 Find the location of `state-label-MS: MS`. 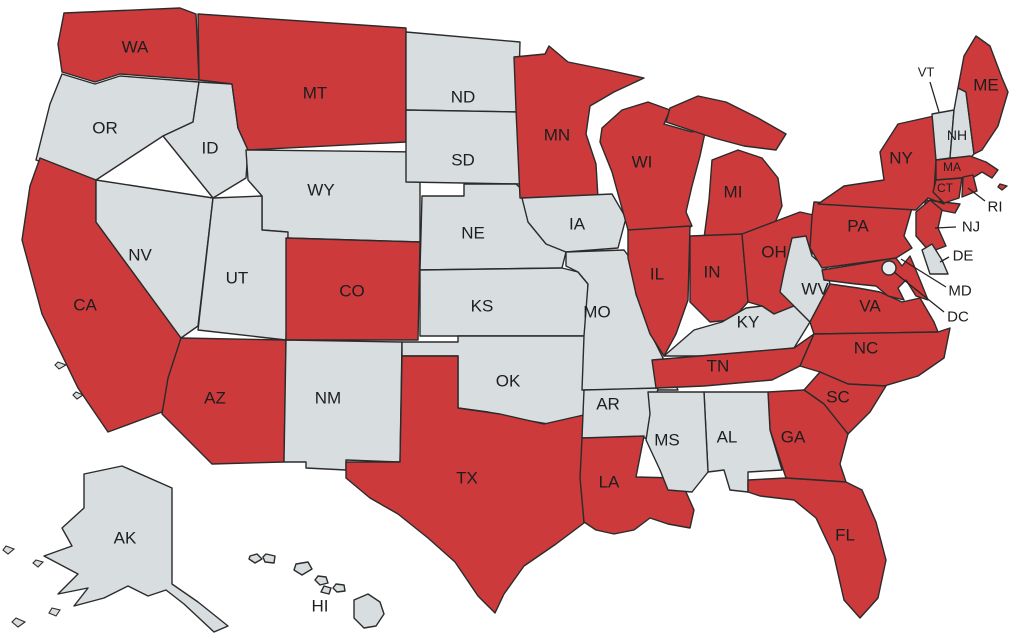

state-label-MS: MS is located at coordinates (667, 440).